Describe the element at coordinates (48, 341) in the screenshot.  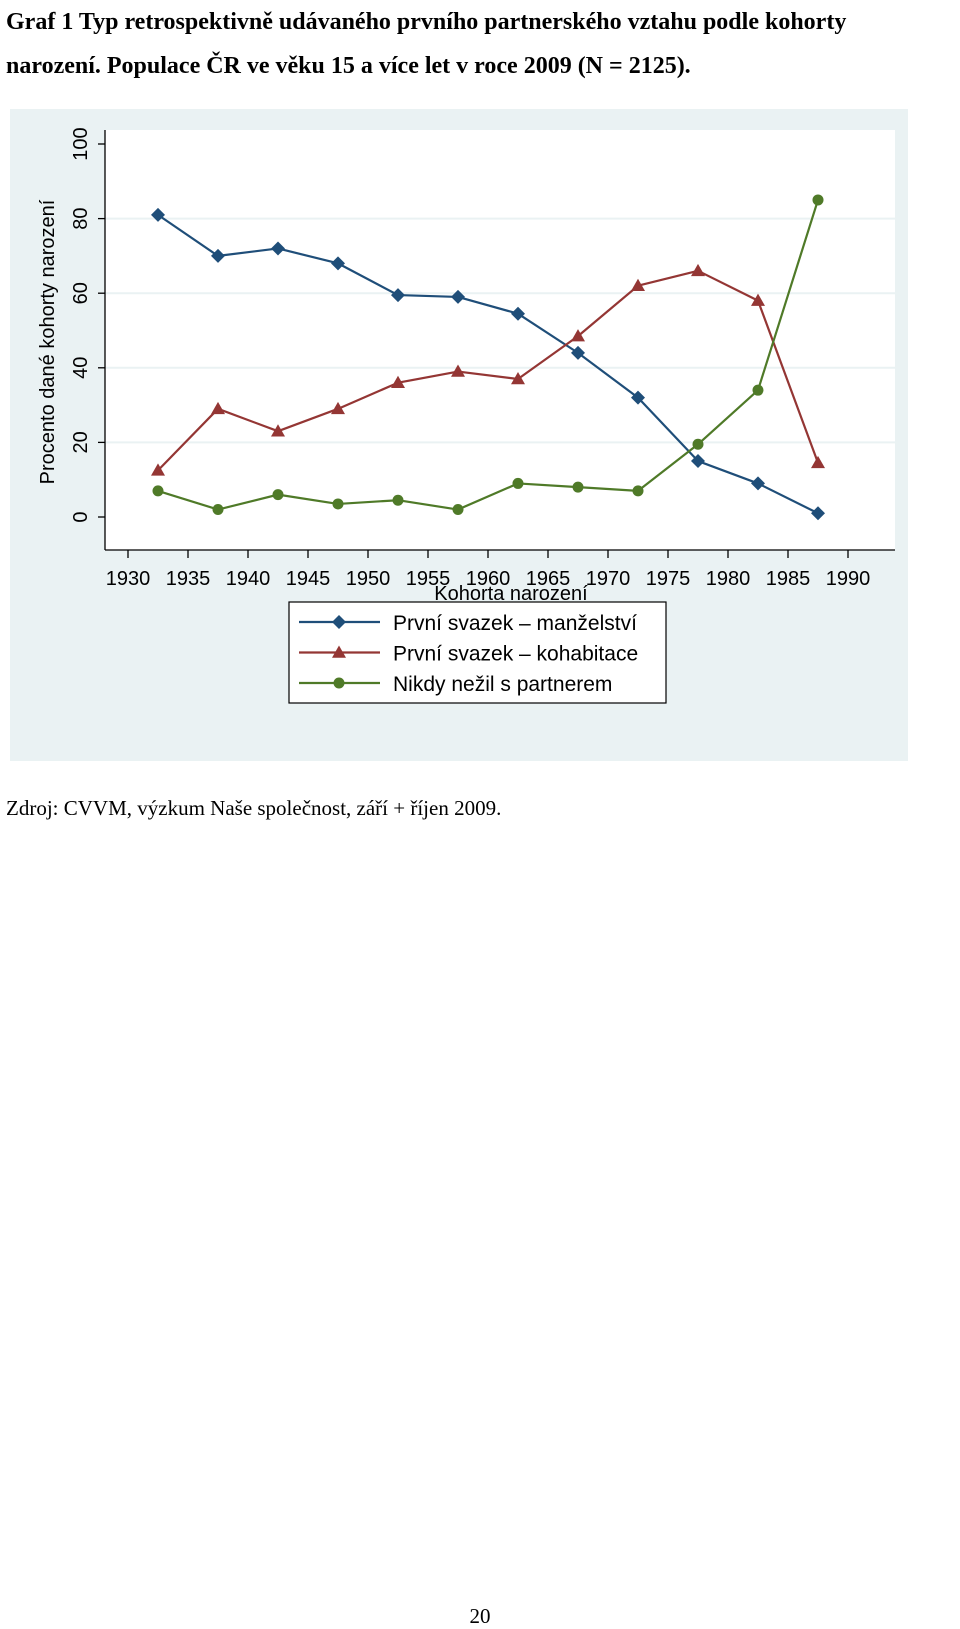
I see `y-axis-title: Procento dané kohorty narození` at that location.